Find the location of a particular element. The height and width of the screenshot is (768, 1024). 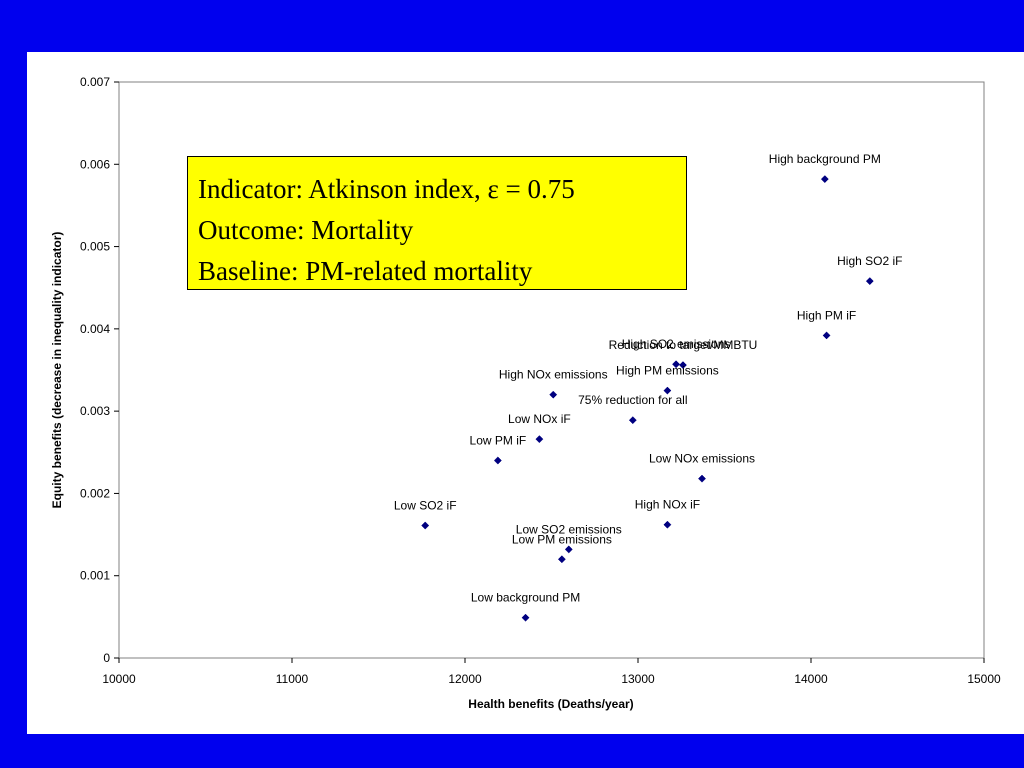

x-tick-label: 11000 is located at coordinates (292, 679).